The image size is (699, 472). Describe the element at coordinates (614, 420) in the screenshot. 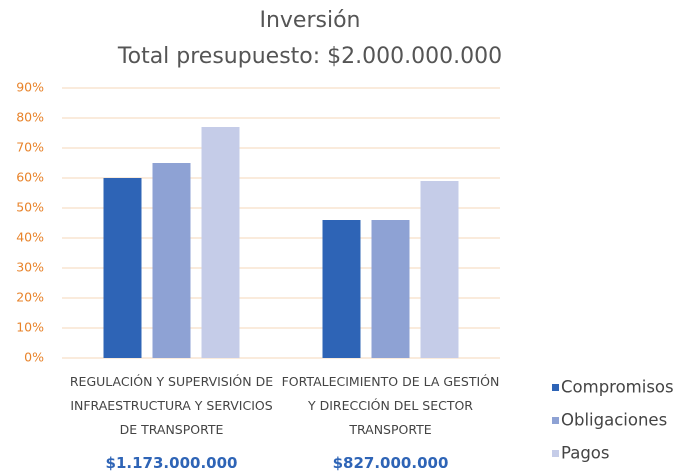

I see `legend-label: Obligaciones` at that location.